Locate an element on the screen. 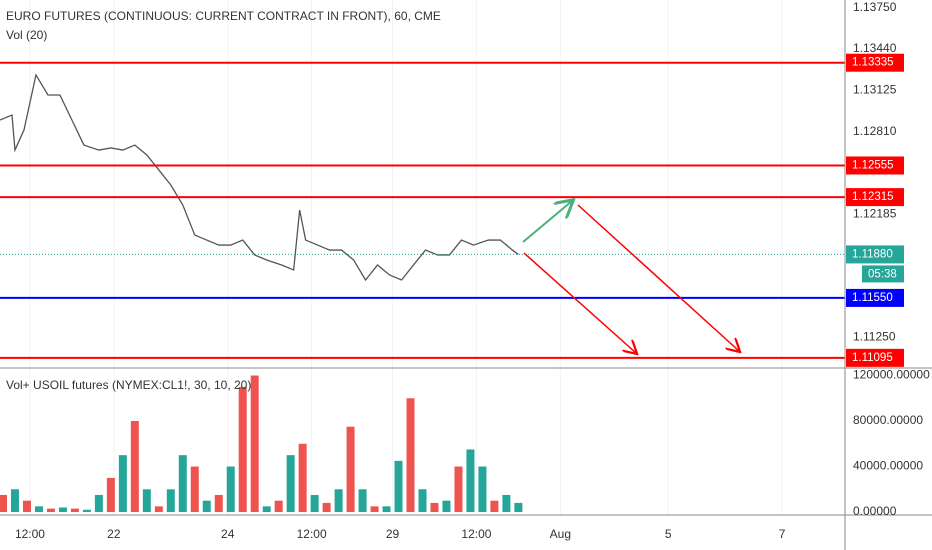 The width and height of the screenshot is (932, 550). y-tick-label: 40000.00000 is located at coordinates (888, 466).